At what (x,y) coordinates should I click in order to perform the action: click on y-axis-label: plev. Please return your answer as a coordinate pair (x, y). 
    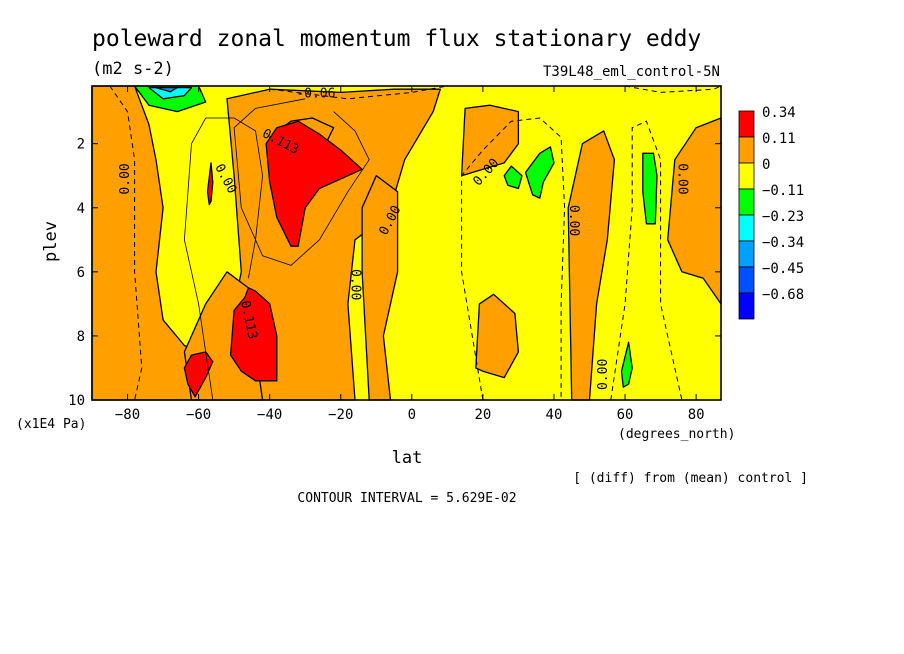
    Looking at the image, I should click on (51, 241).